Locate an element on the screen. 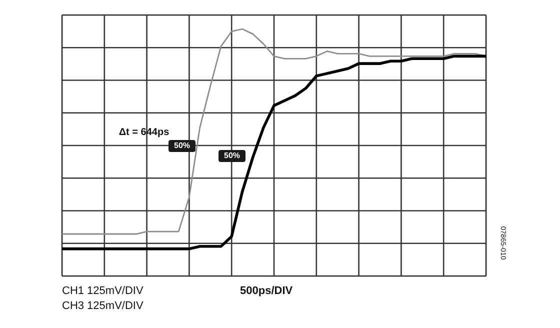 The height and width of the screenshot is (328, 560). text: CH3 125mV/DIV is located at coordinates (103, 306).